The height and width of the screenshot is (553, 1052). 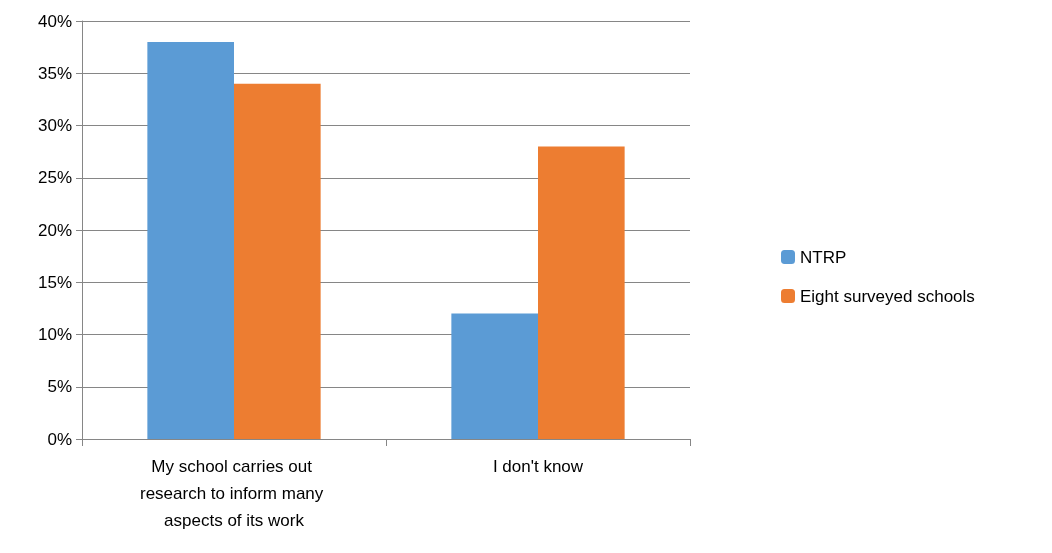 I want to click on y-tick-label: 40%, so click(x=54, y=21).